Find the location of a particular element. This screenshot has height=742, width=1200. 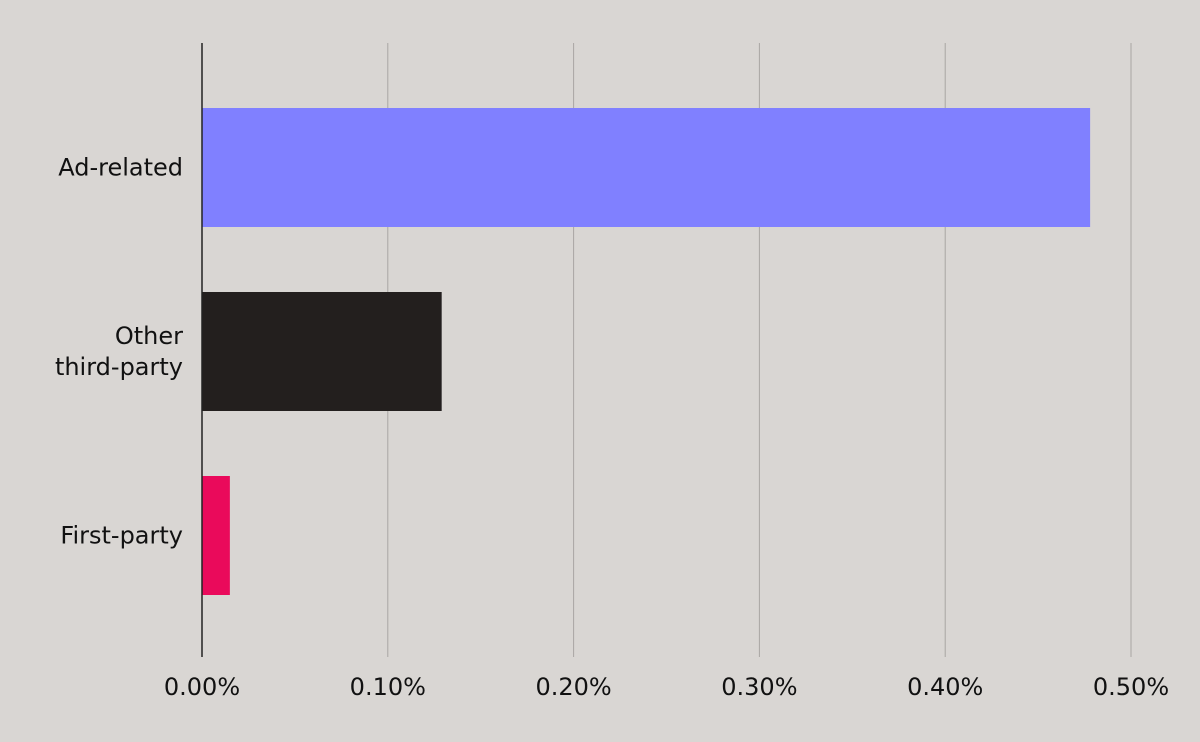

category-label-line: First-party is located at coordinates (121, 536).